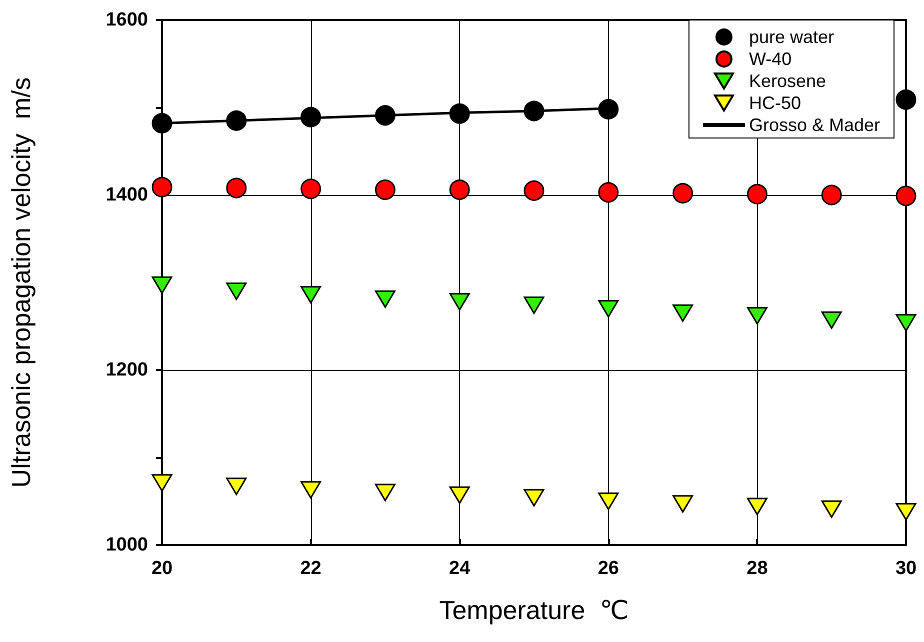 This screenshot has width=924, height=642. What do you see at coordinates (814, 125) in the screenshot?
I see `legend-label: Grosso & Mader` at bounding box center [814, 125].